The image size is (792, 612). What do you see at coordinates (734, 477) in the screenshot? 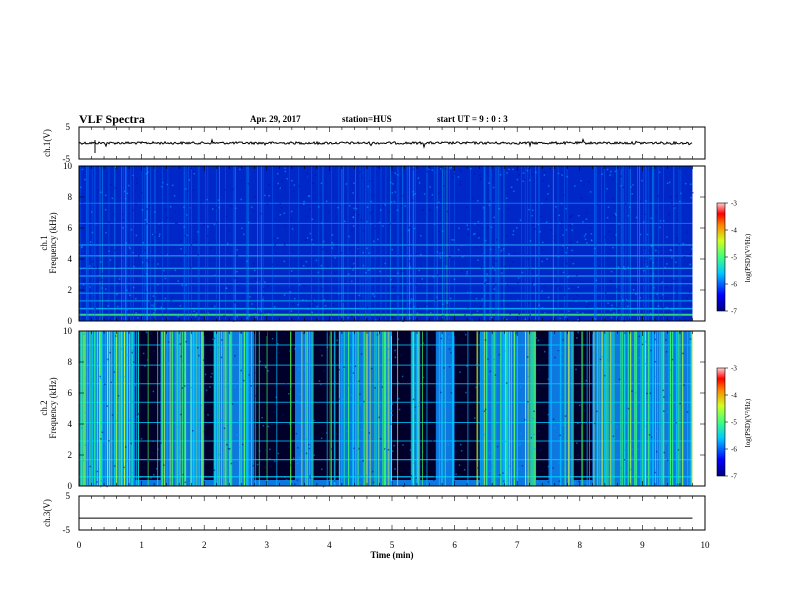
I see `colorbar-tick-label: -7` at bounding box center [734, 477].